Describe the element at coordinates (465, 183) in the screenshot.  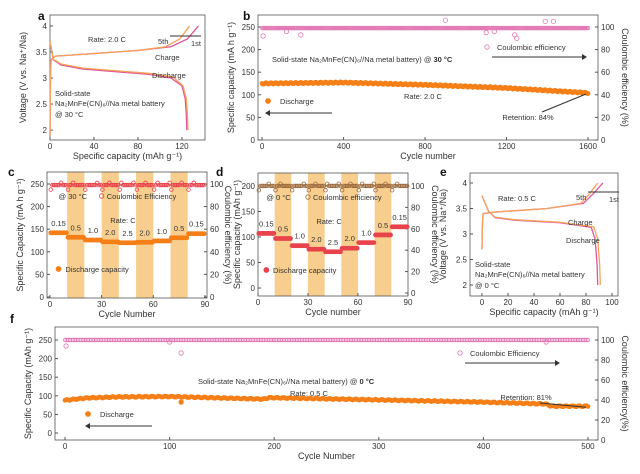
I see `y-tick-label: 4` at that location.